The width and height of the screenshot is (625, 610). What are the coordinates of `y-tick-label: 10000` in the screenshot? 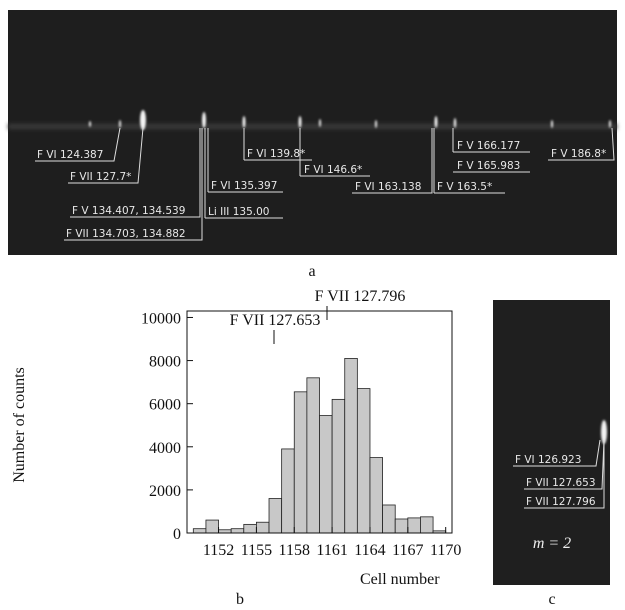 It's located at (161, 318).